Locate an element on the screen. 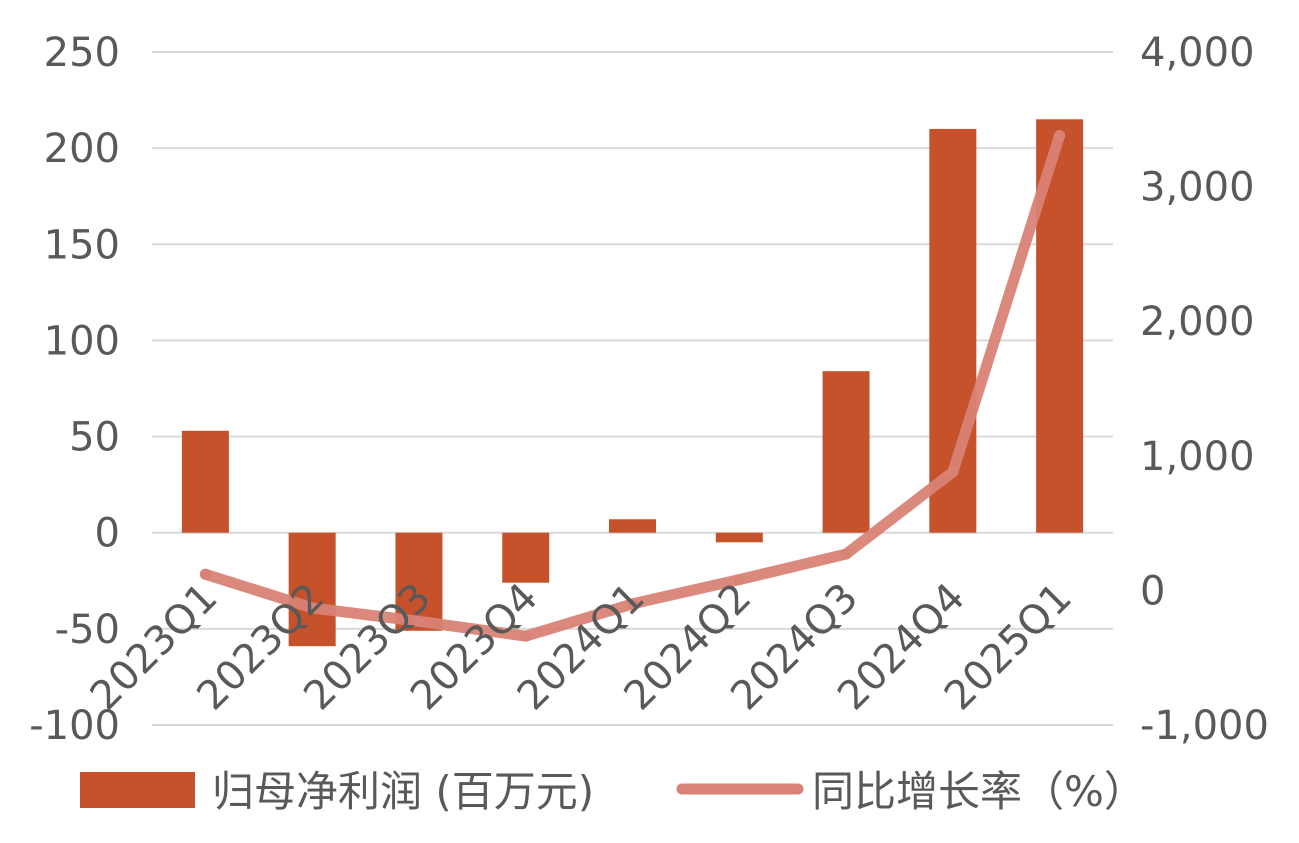 Image resolution: width=1299 pixels, height=843 pixels. right-tick-label: 0 is located at coordinates (1152, 591).